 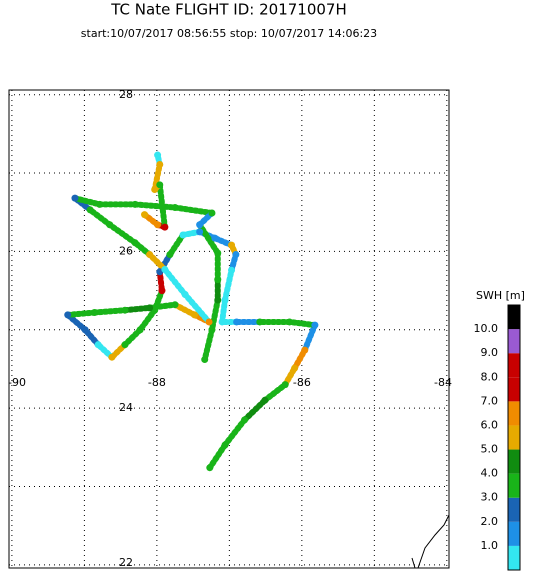 What do you see at coordinates (490, 497) in the screenshot?
I see `colorbar-tick-label: 3.0` at bounding box center [490, 497].